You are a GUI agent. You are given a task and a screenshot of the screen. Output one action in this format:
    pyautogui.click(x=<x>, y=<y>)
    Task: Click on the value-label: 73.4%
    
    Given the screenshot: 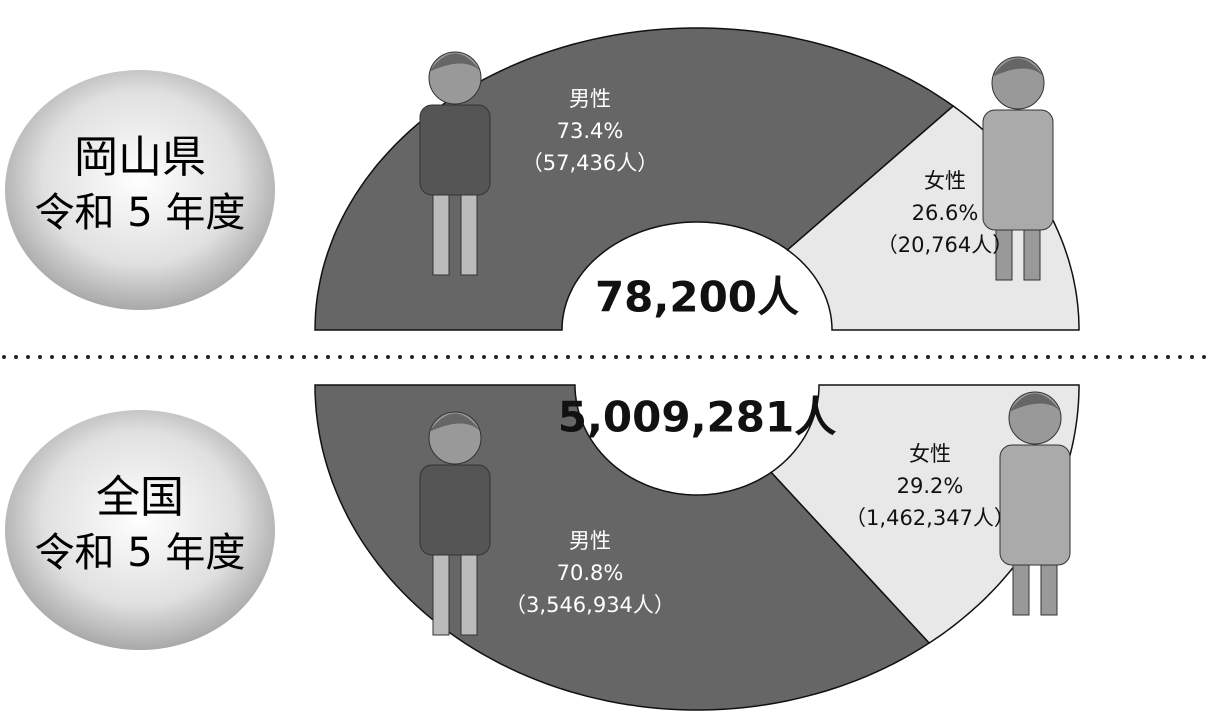 What is the action you would take?
    pyautogui.click(x=590, y=131)
    